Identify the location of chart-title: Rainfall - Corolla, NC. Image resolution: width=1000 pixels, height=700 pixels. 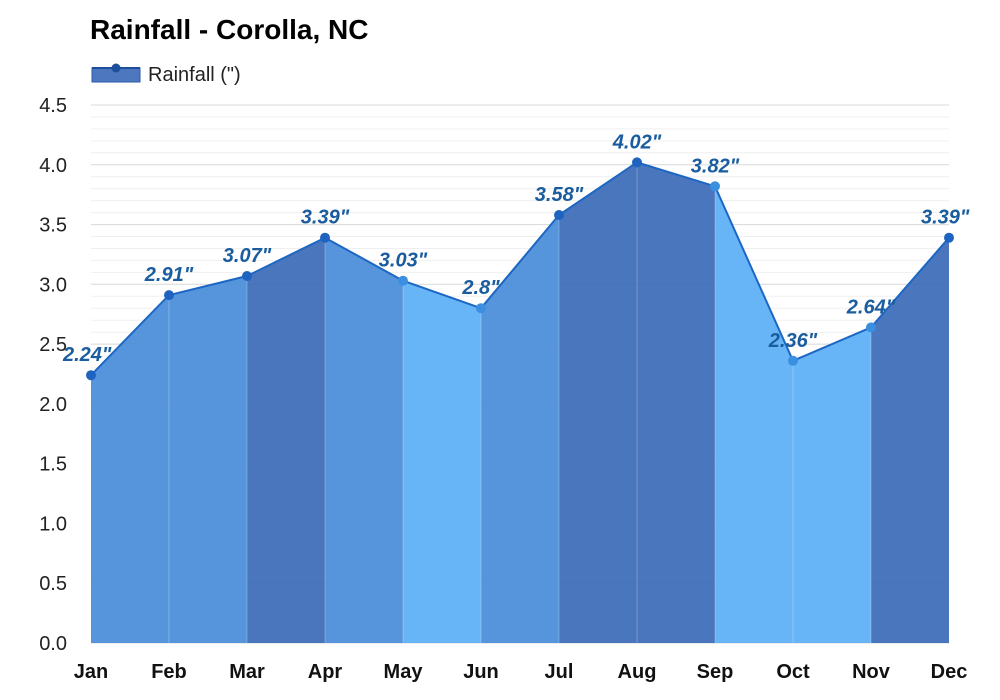
(229, 29).